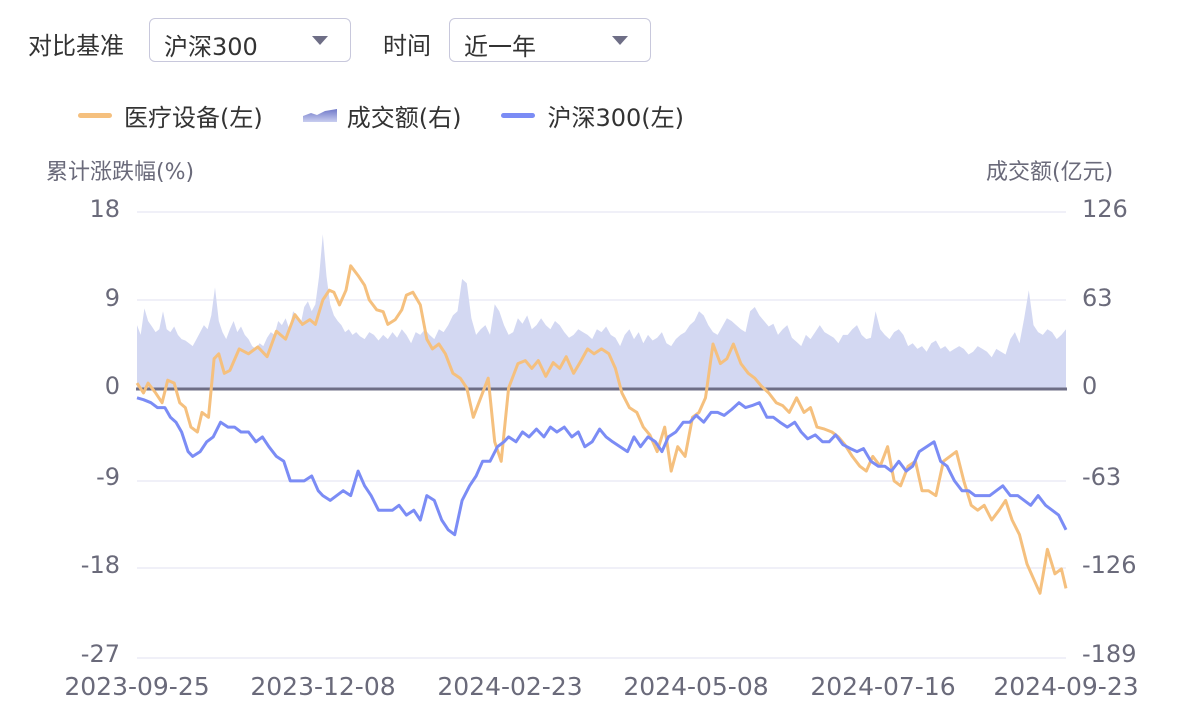 The image size is (1200, 720). What do you see at coordinates (1097, 298) in the screenshot?
I see `right-tick: 63` at bounding box center [1097, 298].